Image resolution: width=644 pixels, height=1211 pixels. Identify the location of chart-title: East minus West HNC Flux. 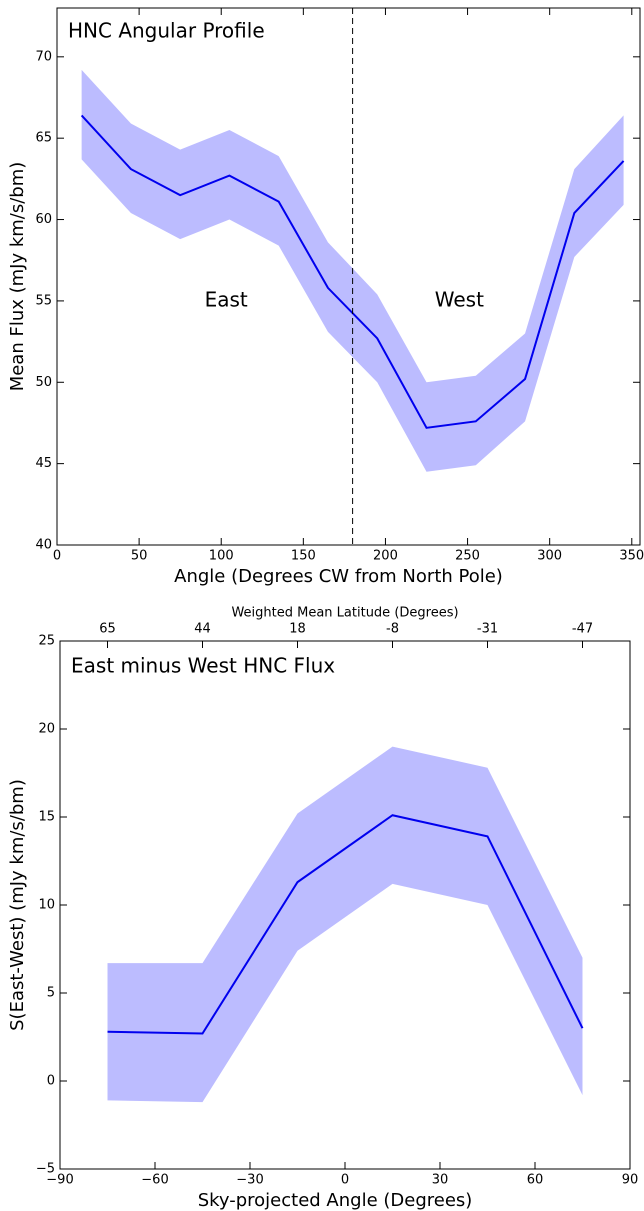
(203, 666).